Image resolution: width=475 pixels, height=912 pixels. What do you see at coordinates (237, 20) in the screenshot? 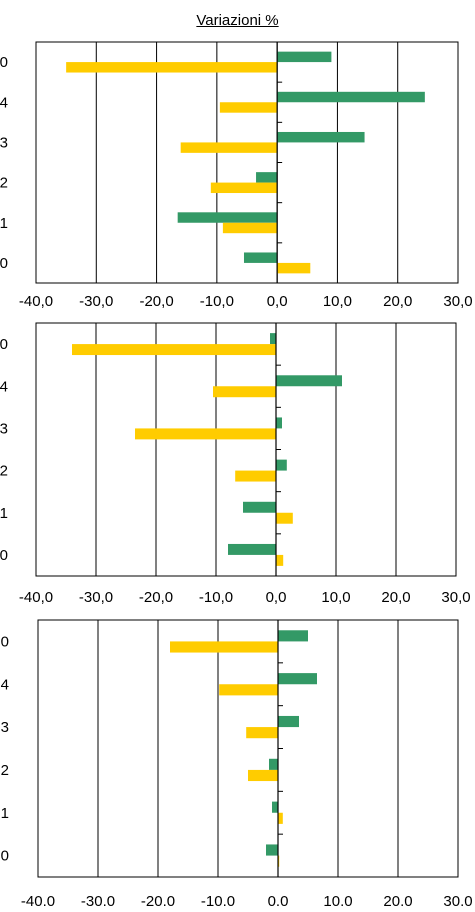
I see `chart-title: Variazioni %` at bounding box center [237, 20].